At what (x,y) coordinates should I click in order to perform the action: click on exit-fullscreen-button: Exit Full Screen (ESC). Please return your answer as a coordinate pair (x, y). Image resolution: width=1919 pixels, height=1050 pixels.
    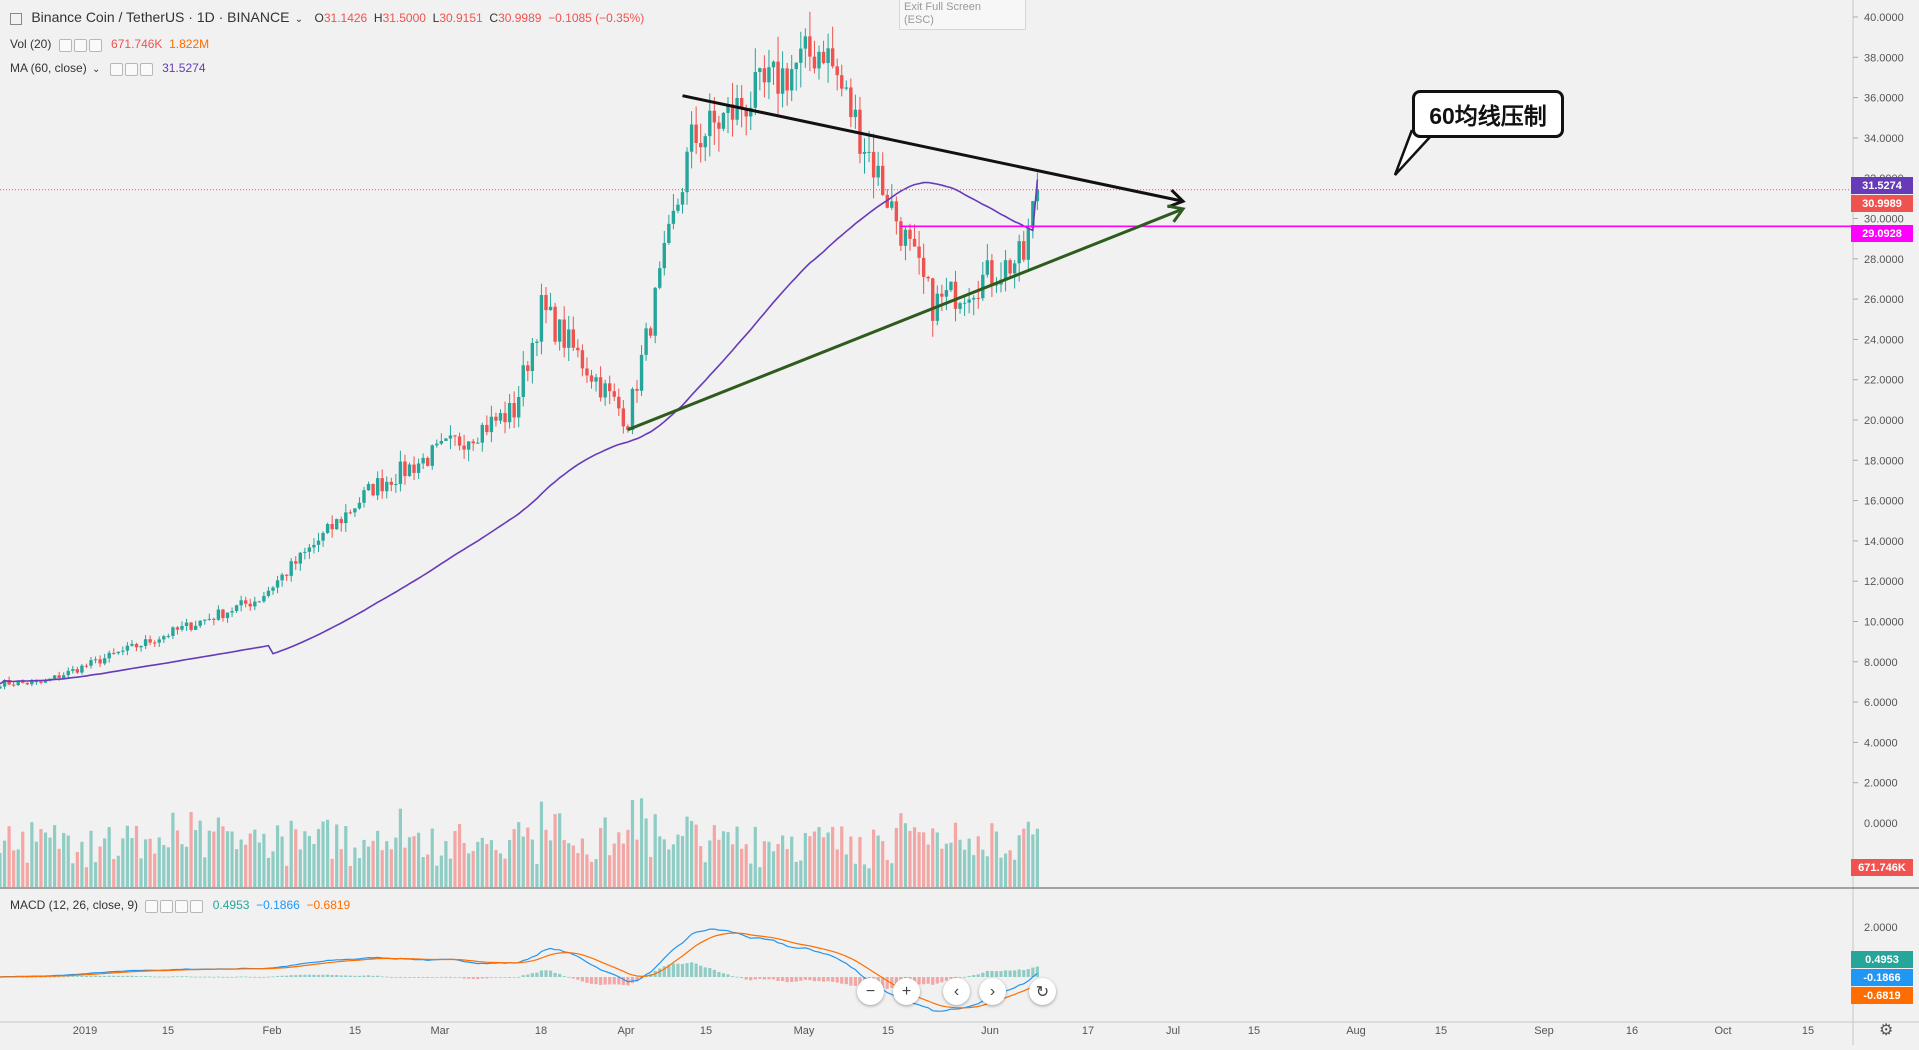
    Looking at the image, I should click on (962, 15).